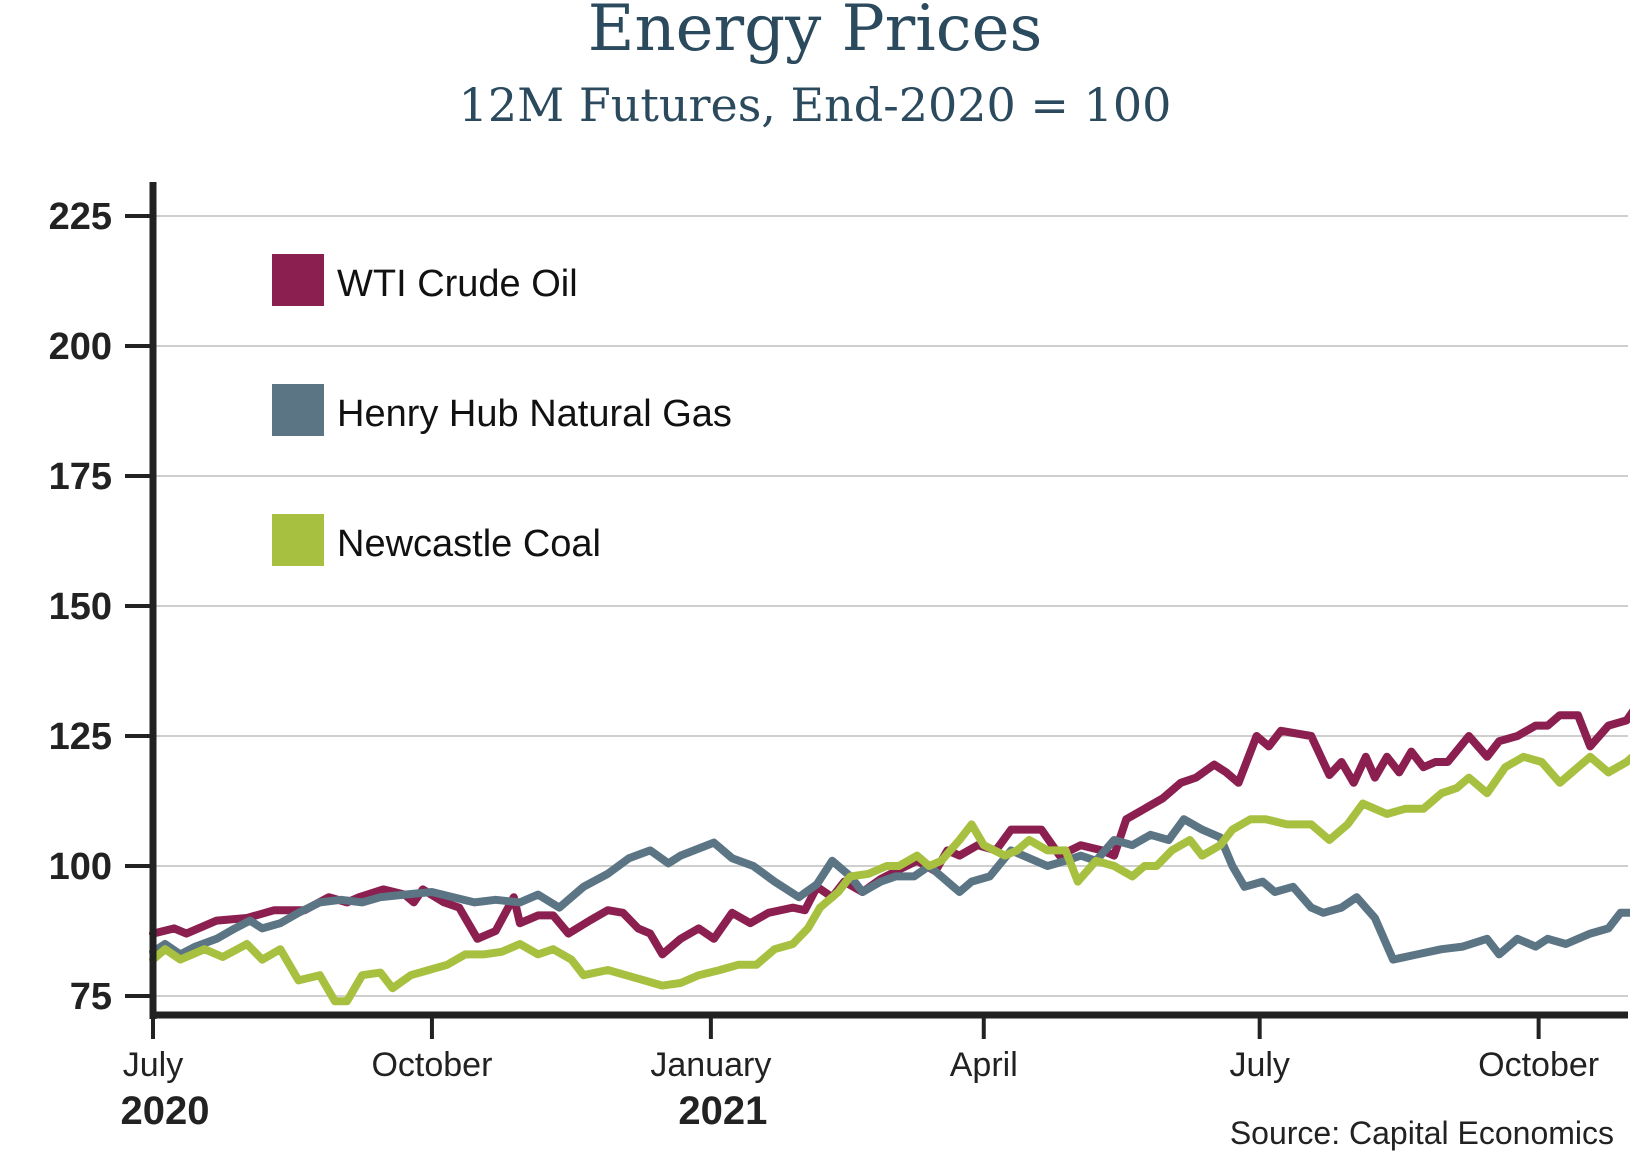  I want to click on x-tick-year-2: 2021, so click(722, 1111).